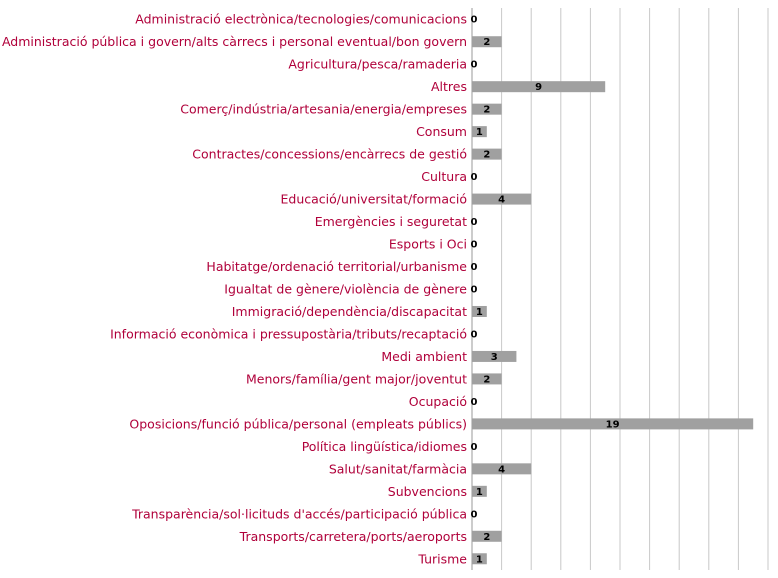  Describe the element at coordinates (384, 446) in the screenshot. I see `category-label: Política lingüística/idiomes` at that location.